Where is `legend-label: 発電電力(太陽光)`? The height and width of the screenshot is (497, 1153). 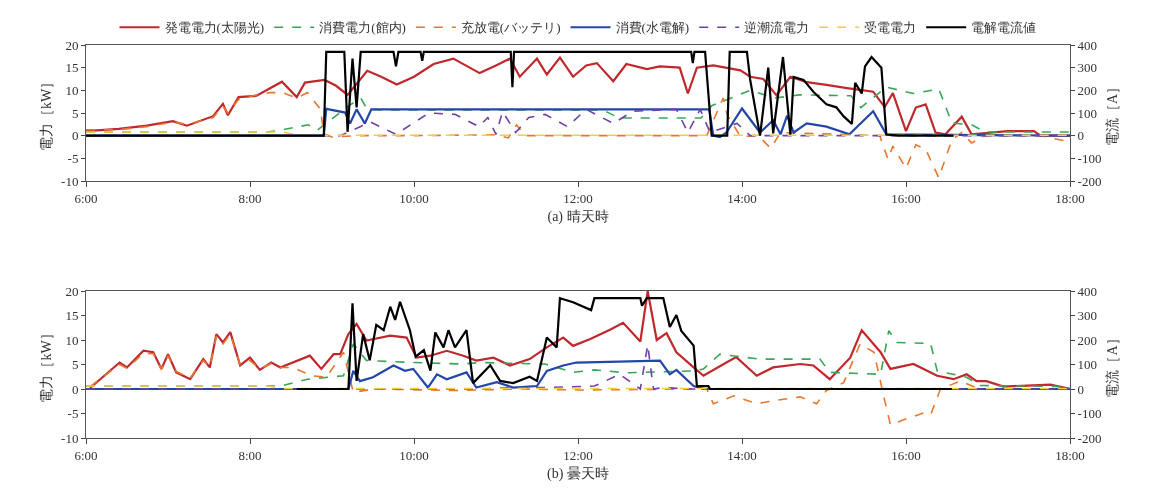
legend-label: 発電電力(太陽光) is located at coordinates (214, 28).